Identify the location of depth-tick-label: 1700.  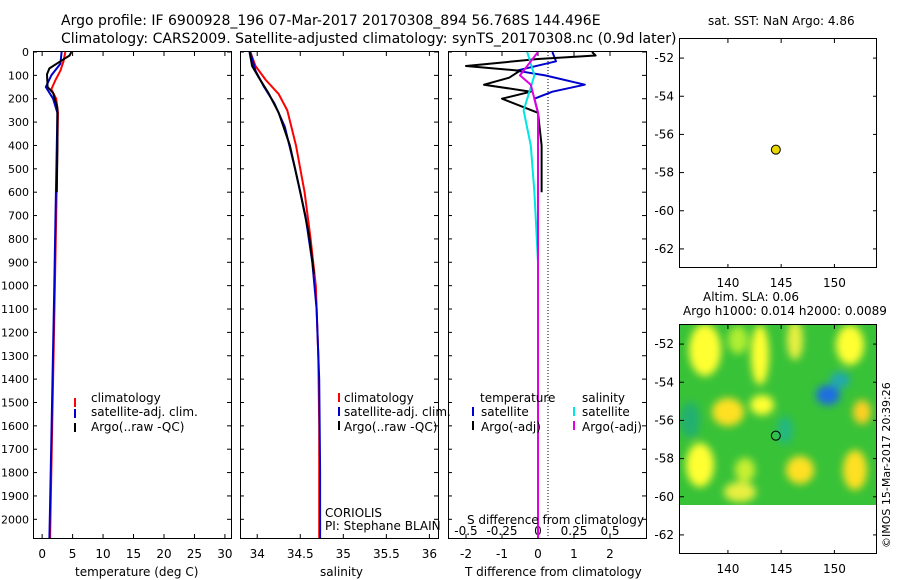
(15, 449).